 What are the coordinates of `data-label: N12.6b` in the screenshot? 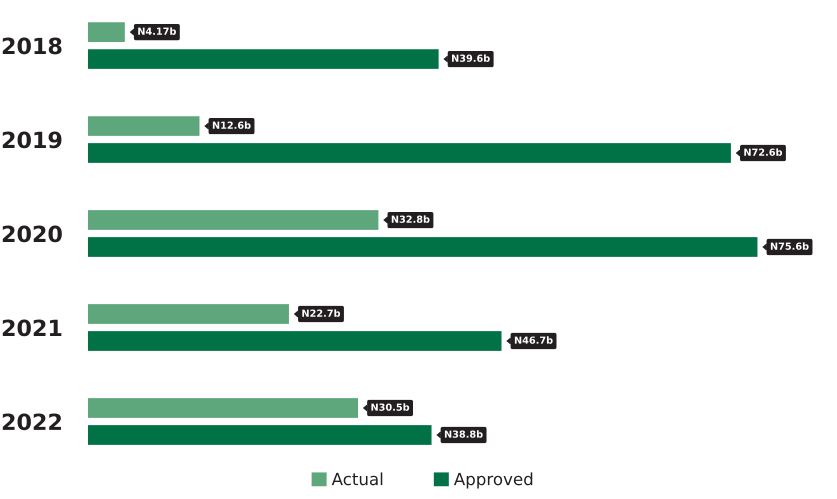 It's located at (231, 125).